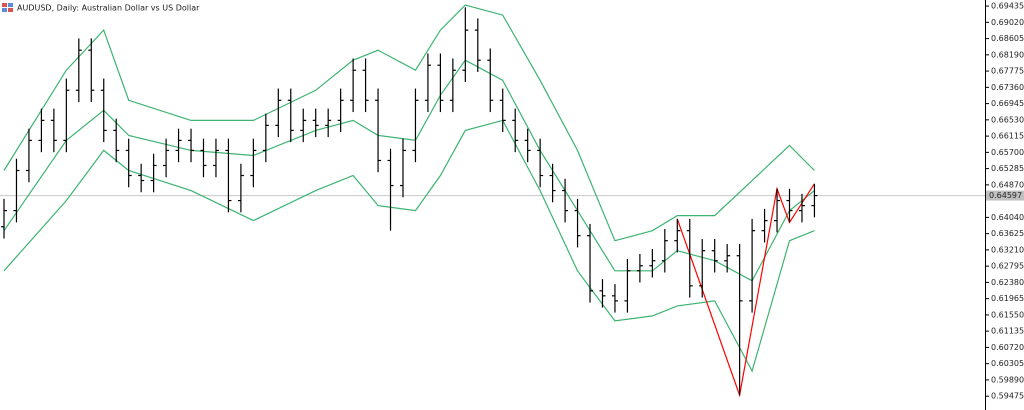 The width and height of the screenshot is (1024, 410). Describe the element at coordinates (1007, 152) in the screenshot. I see `y-tick-label: 0.65700` at that location.